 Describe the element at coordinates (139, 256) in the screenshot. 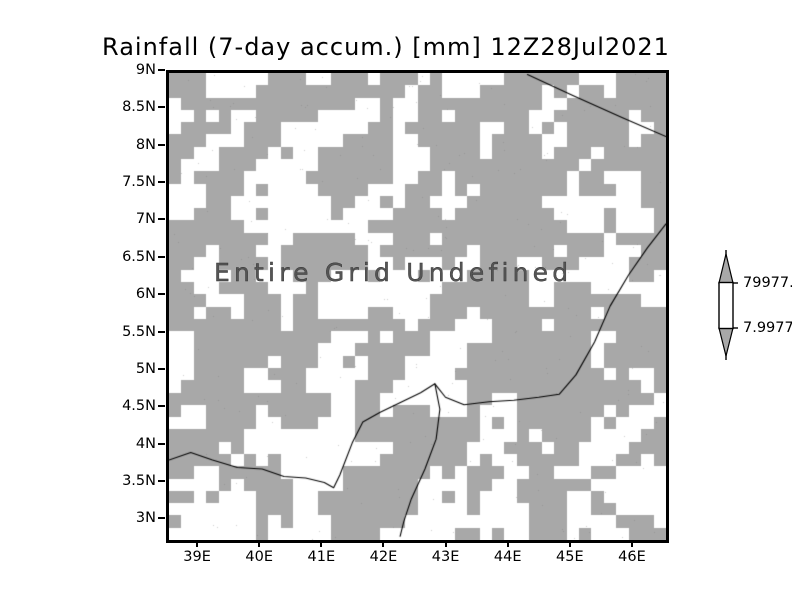

I see `y-tick-label: 6.5N` at that location.